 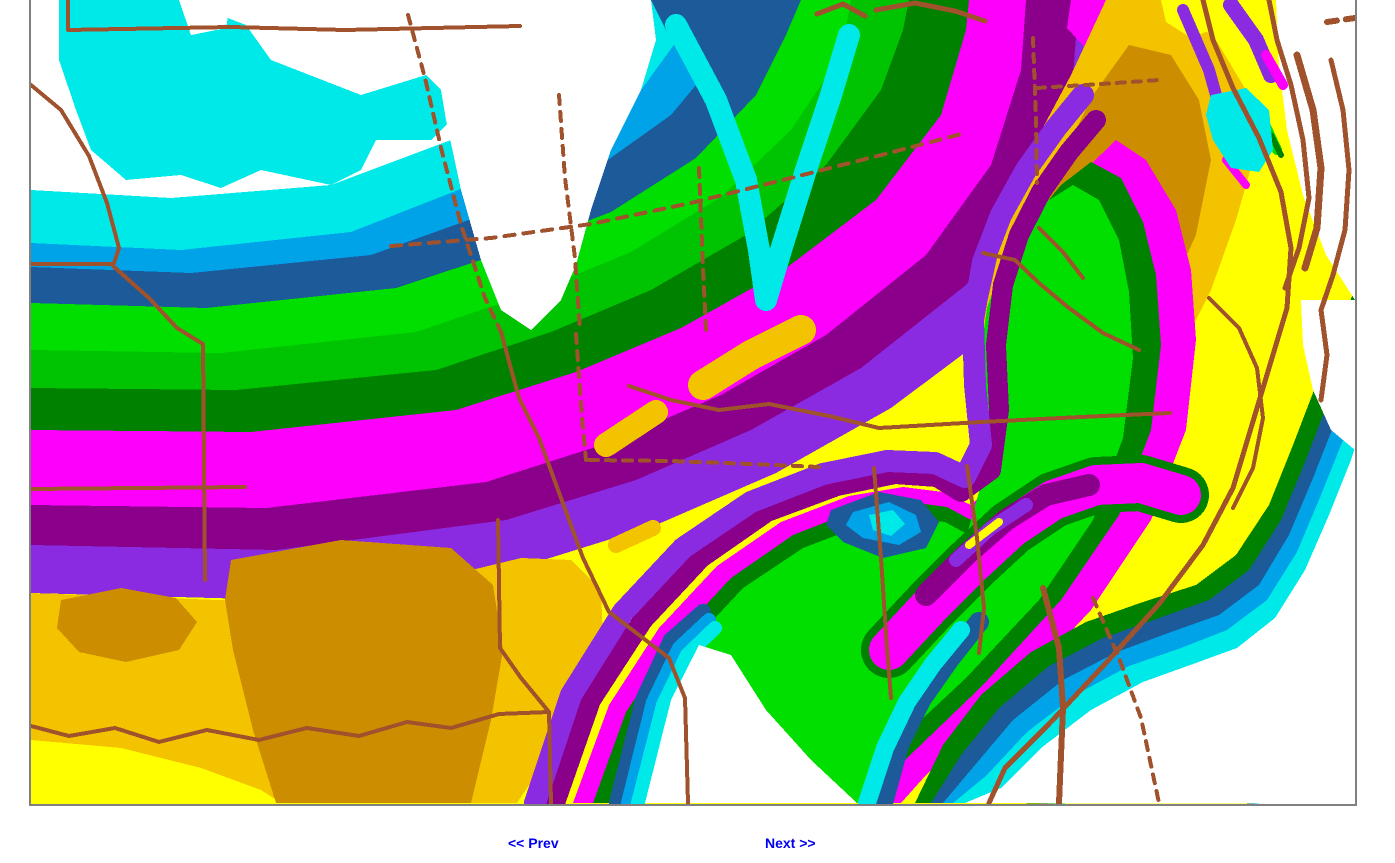 What do you see at coordinates (790, 843) in the screenshot?
I see `next-link: Next >>` at bounding box center [790, 843].